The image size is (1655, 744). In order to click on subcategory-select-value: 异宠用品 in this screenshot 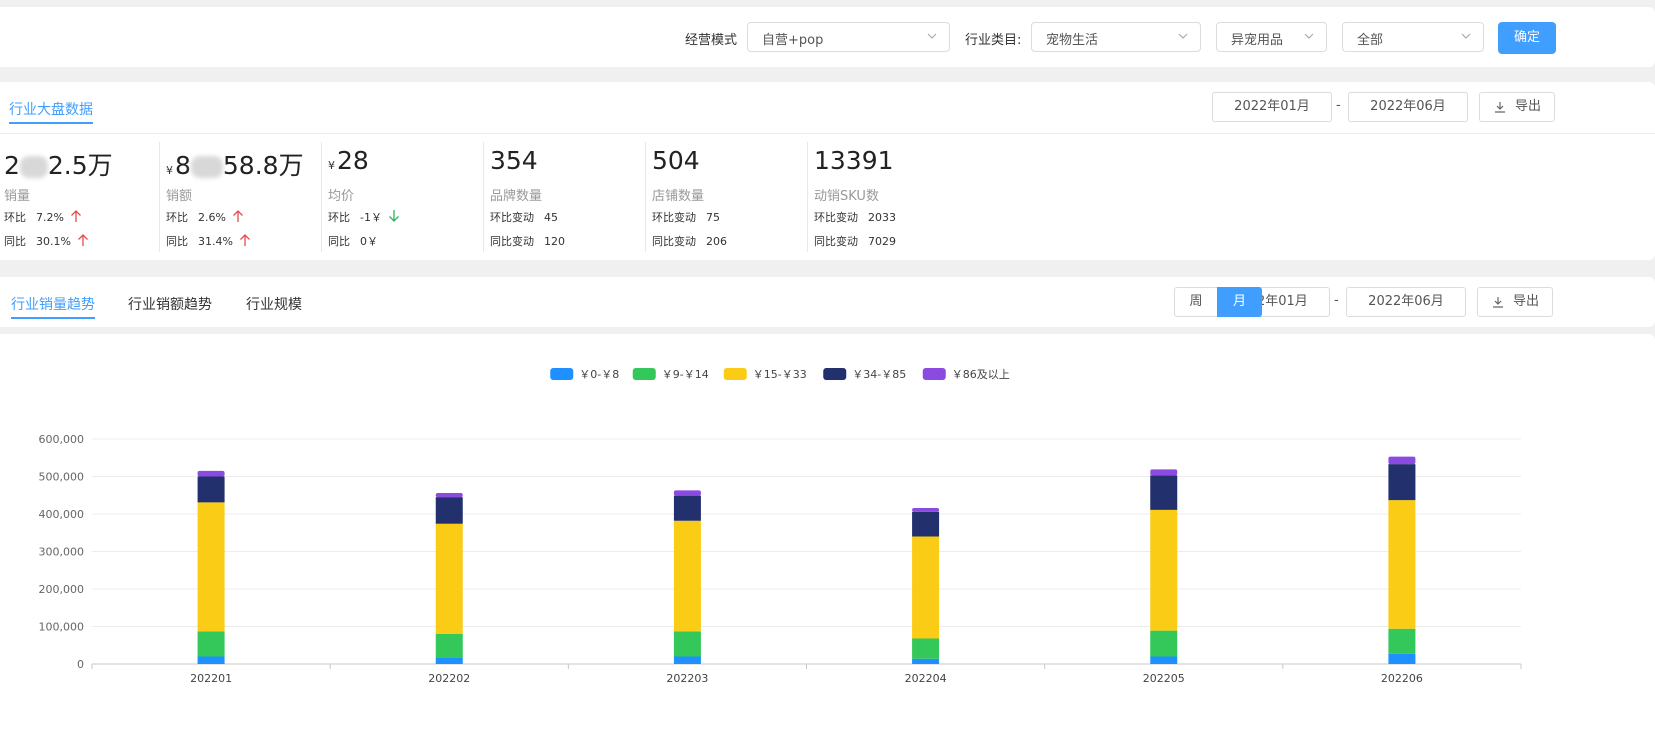, I will do `click(1257, 40)`.